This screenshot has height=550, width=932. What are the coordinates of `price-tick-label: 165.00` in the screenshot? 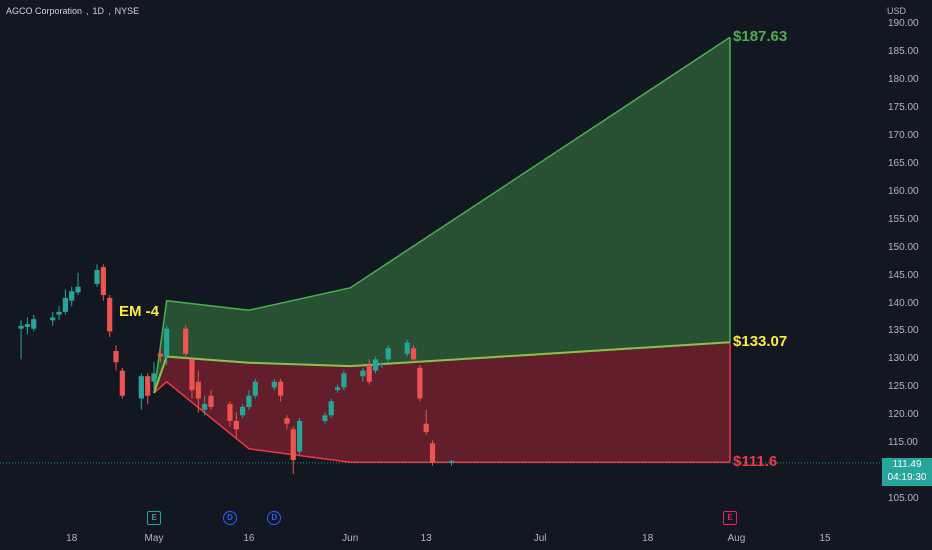 It's located at (903, 163).